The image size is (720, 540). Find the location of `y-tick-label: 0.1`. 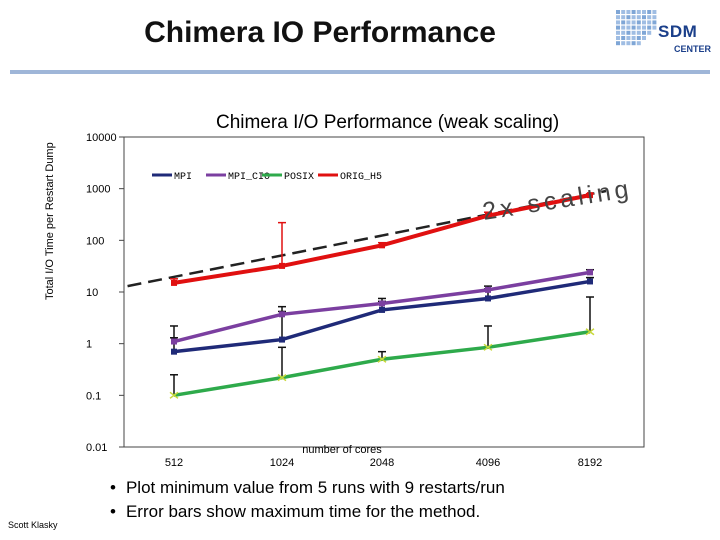

y-tick-label: 0.1 is located at coordinates (93, 396).